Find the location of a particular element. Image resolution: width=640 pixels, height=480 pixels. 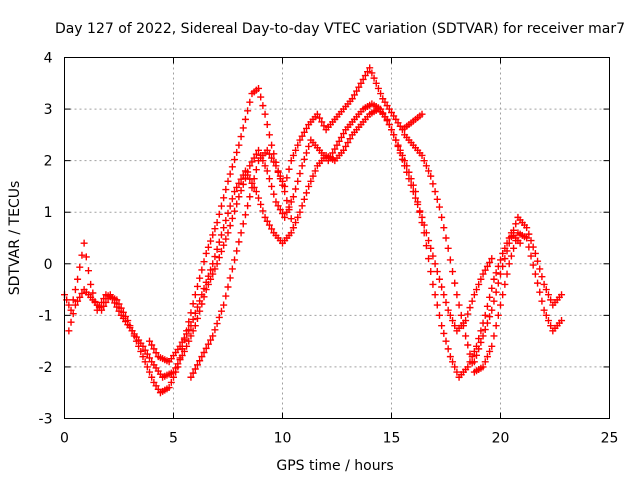

x-axis-label: GPS time / hours is located at coordinates (334, 466).